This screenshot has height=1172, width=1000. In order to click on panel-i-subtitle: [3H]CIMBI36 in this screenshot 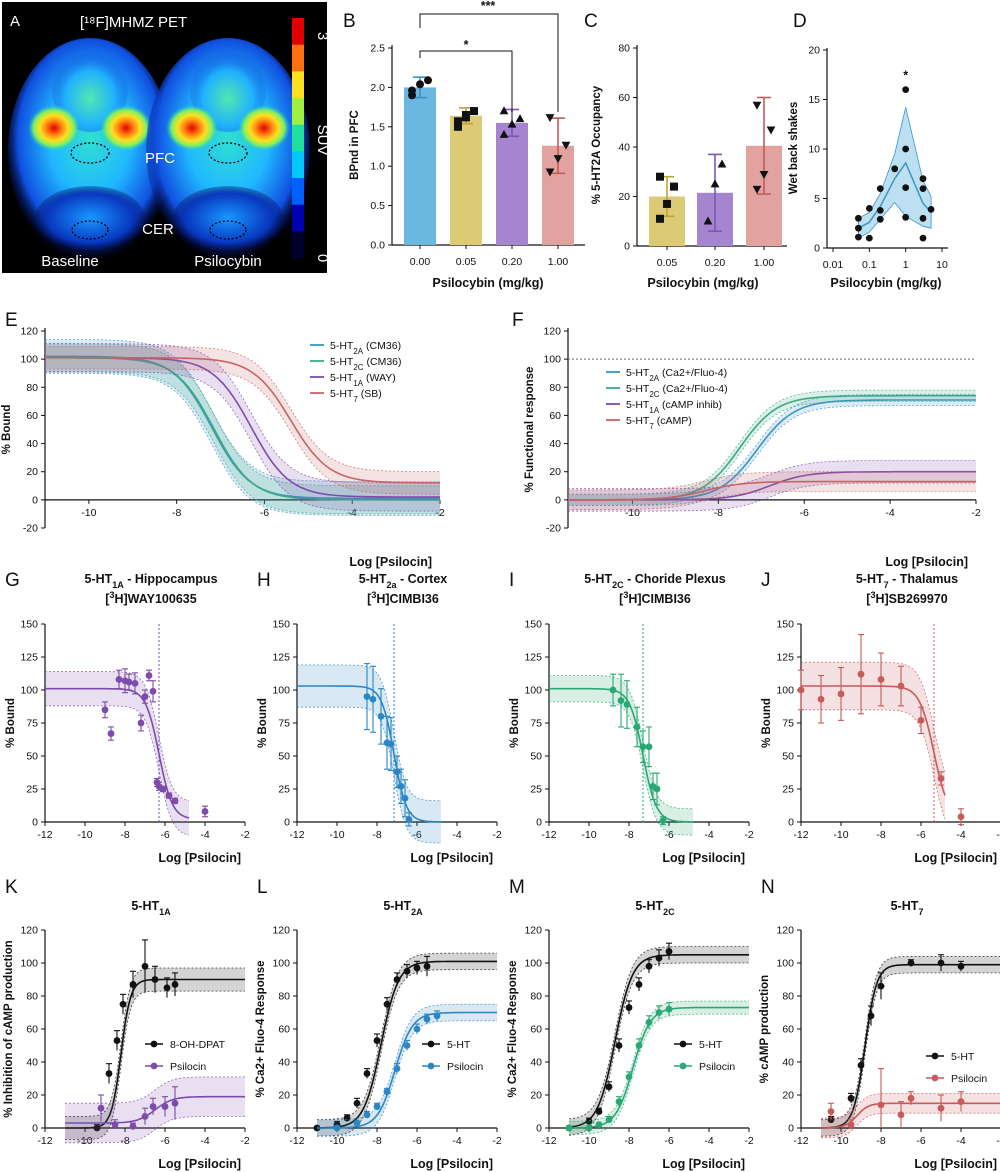, I will do `click(655, 598)`.